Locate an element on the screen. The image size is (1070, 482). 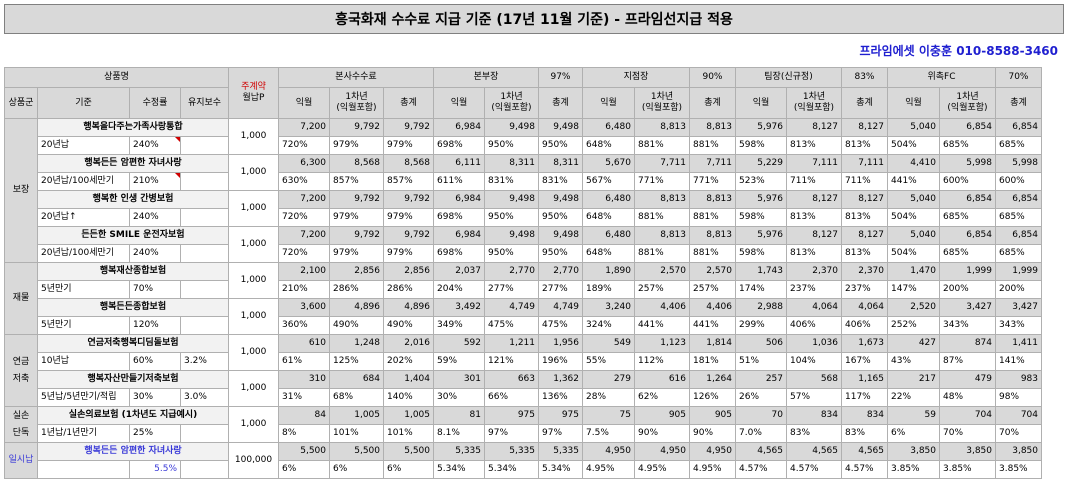
percent-cell: 117% is located at coordinates (864, 397).